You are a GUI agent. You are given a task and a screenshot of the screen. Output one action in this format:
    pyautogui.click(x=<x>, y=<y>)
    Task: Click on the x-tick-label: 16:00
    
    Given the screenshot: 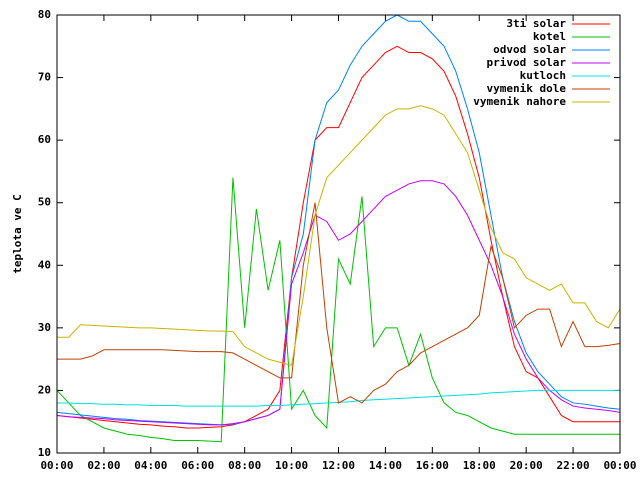 What is the action you would take?
    pyautogui.click(x=432, y=465)
    